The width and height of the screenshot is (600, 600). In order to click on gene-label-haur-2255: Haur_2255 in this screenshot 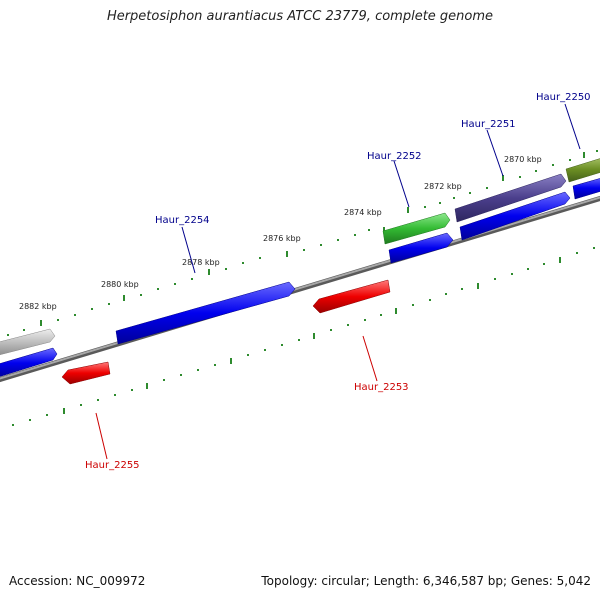, I will do `click(112, 465)`.